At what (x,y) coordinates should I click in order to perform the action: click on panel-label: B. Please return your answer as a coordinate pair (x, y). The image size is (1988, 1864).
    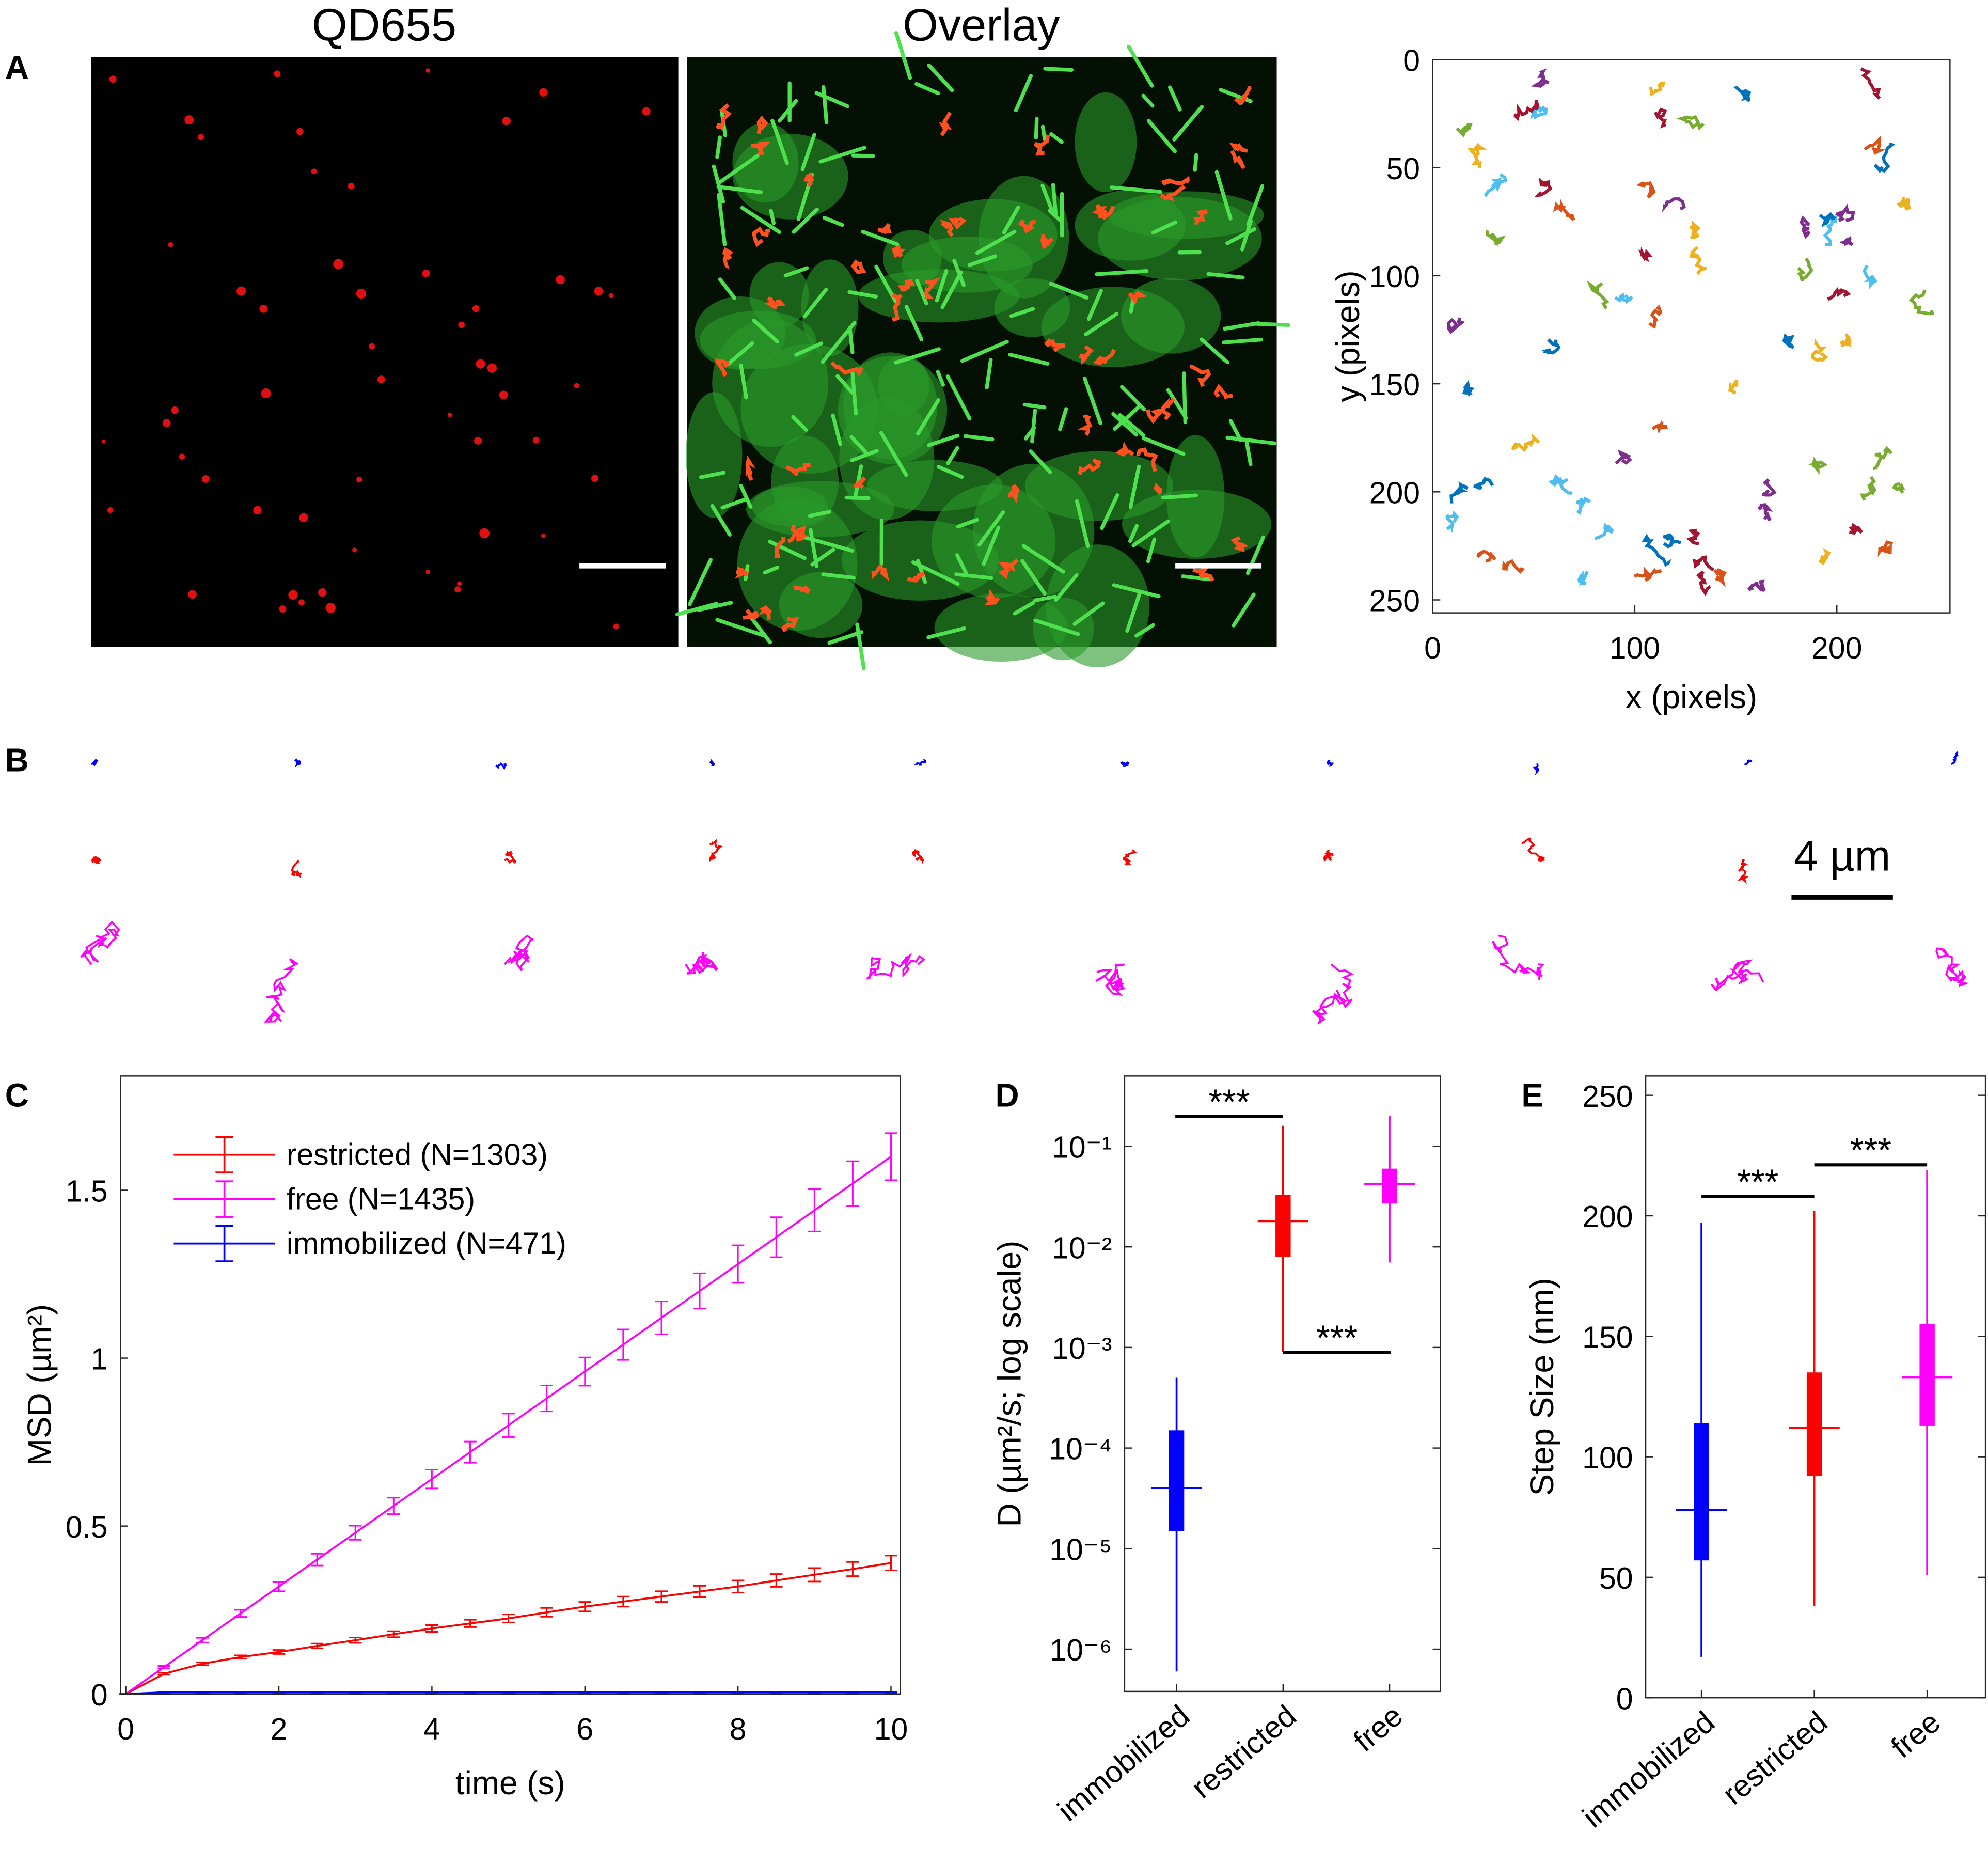
    Looking at the image, I should click on (17, 760).